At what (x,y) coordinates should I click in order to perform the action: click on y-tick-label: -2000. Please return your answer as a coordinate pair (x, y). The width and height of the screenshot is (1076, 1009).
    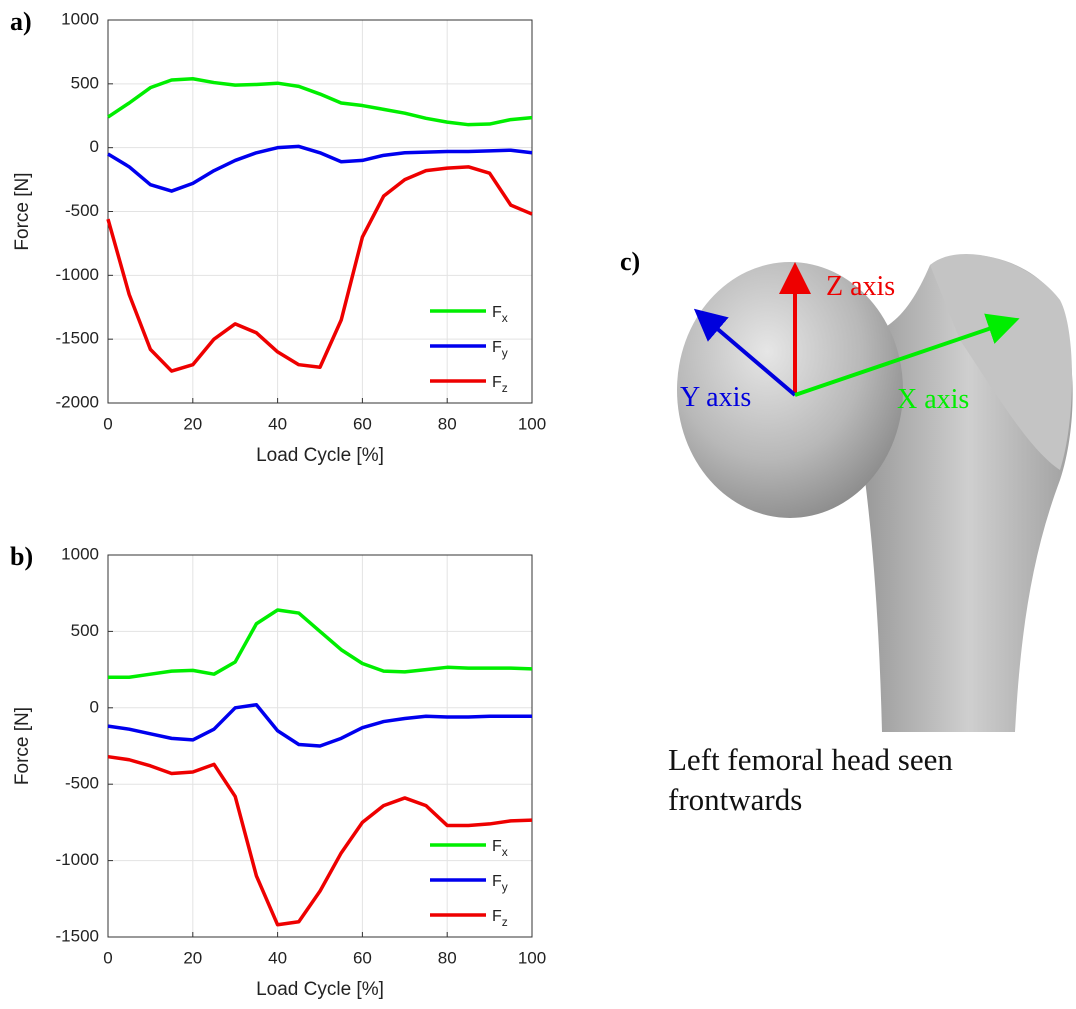
    Looking at the image, I should click on (77, 401).